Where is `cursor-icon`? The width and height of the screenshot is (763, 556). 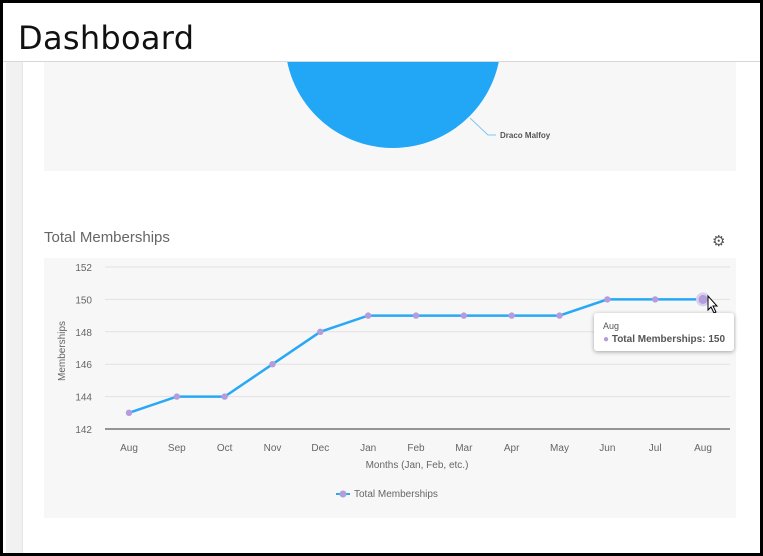 cursor-icon is located at coordinates (713, 304).